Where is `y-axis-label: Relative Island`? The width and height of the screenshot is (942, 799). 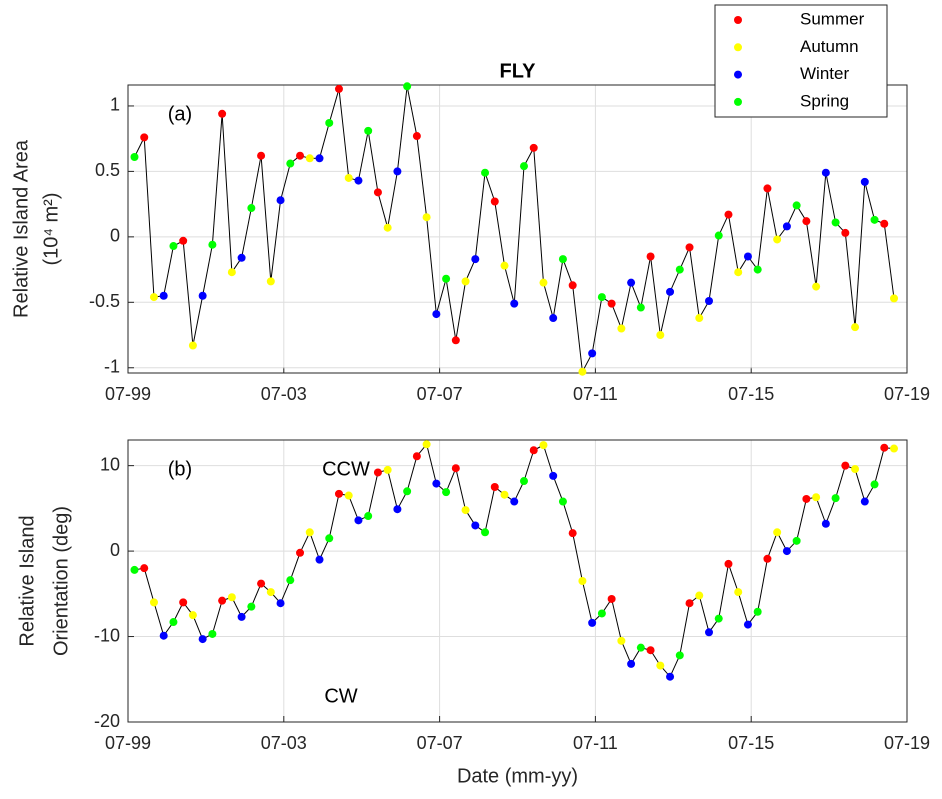 y-axis-label: Relative Island is located at coordinates (27, 580).